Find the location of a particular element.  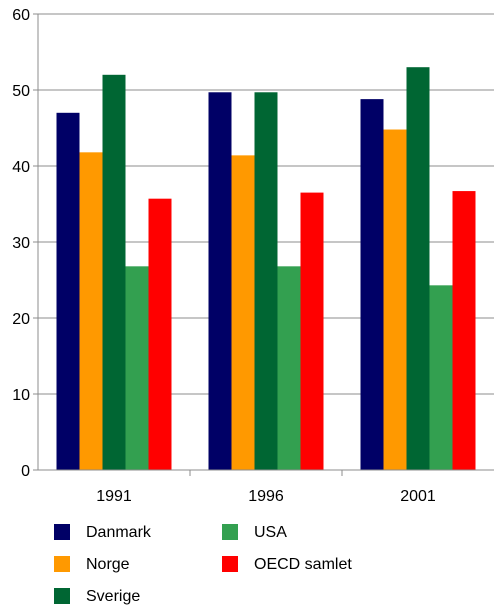

bar-usa-1991 is located at coordinates (137, 368).